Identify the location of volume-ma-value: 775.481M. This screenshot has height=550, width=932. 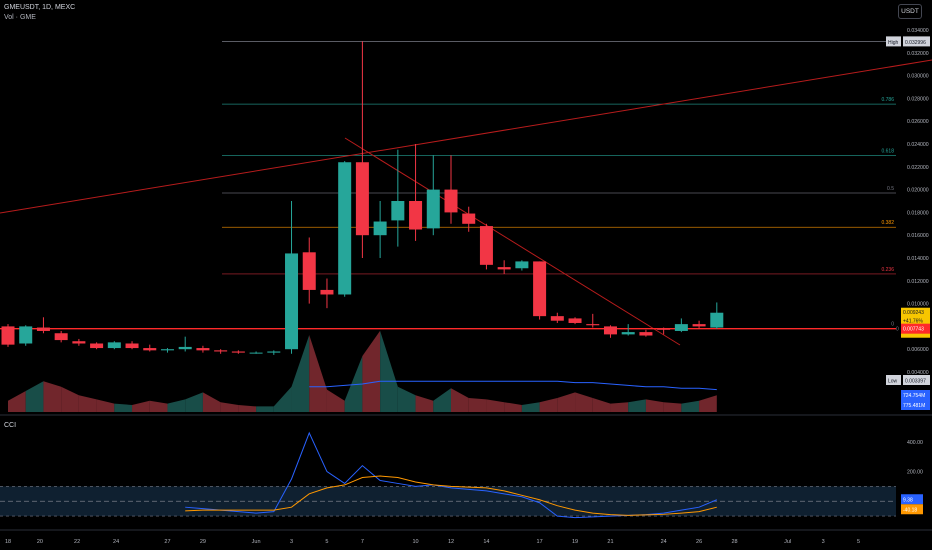
(914, 406).